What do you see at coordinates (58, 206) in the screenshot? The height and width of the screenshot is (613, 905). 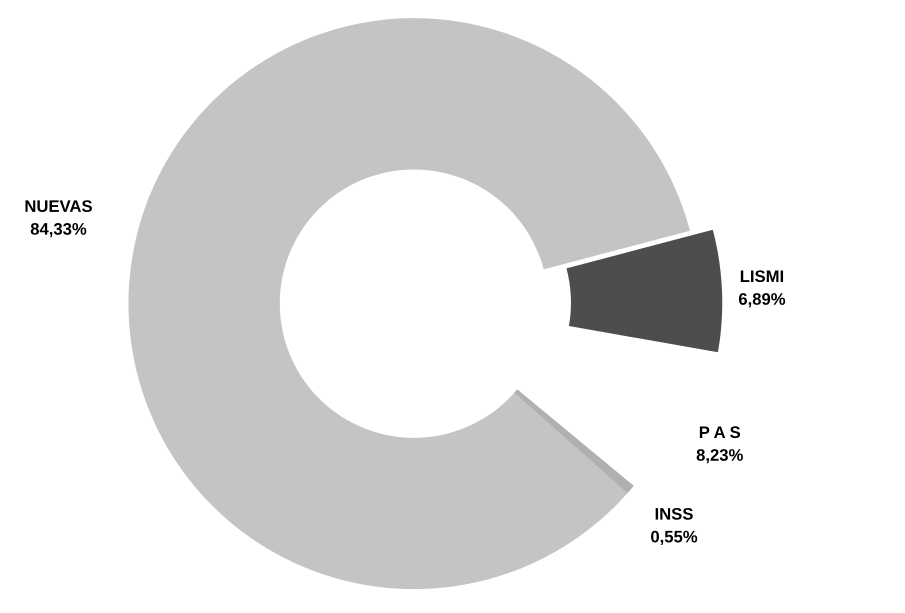 I see `slice-label: NUEVAS` at bounding box center [58, 206].